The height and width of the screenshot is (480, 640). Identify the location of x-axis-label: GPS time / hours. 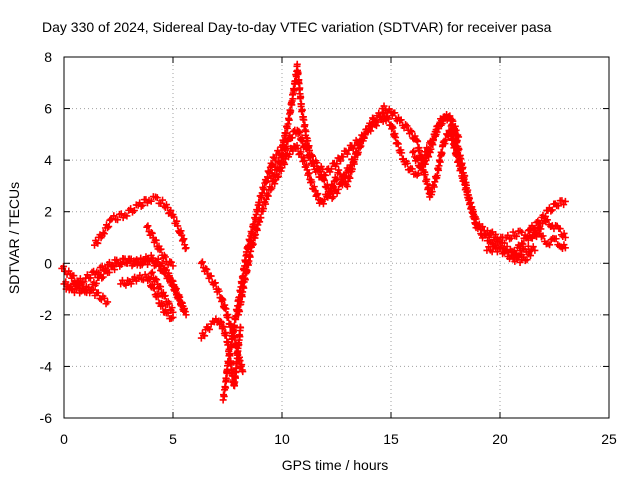
(335, 465).